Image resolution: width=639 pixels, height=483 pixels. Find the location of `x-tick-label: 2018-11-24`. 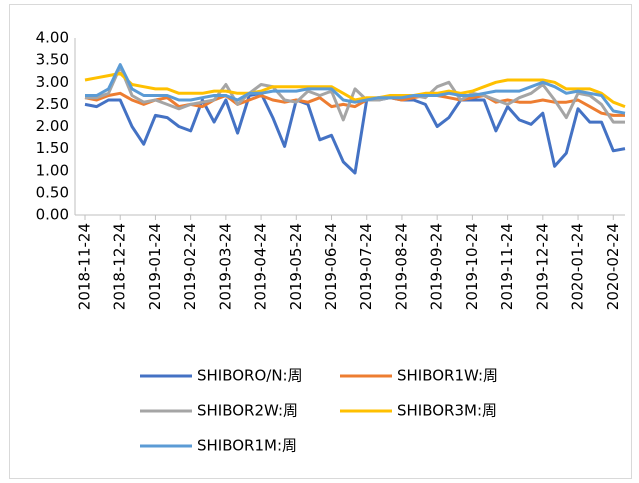

x-tick-label: 2018-11-24 is located at coordinates (85, 266).